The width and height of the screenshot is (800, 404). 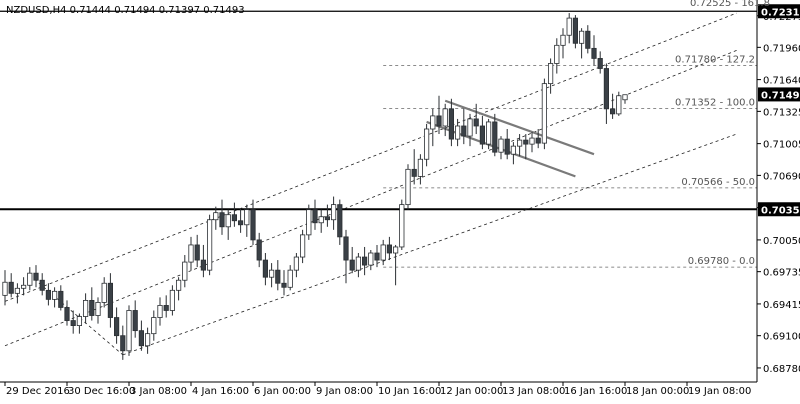 What do you see at coordinates (781, 369) in the screenshot?
I see `price-tick-label: 0.68780` at bounding box center [781, 369].